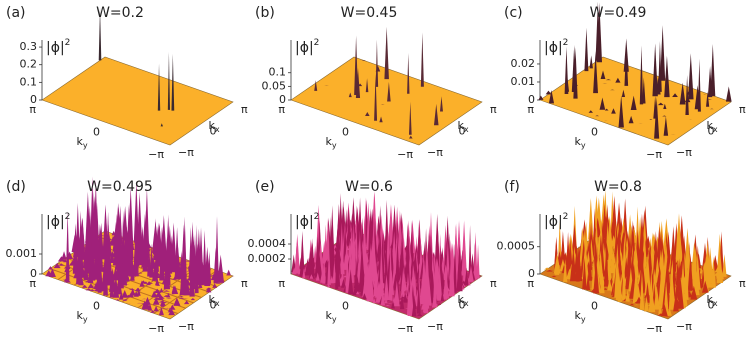 The image size is (747, 352). I want to click on z-tick-label: 0.05, so click(274, 85).